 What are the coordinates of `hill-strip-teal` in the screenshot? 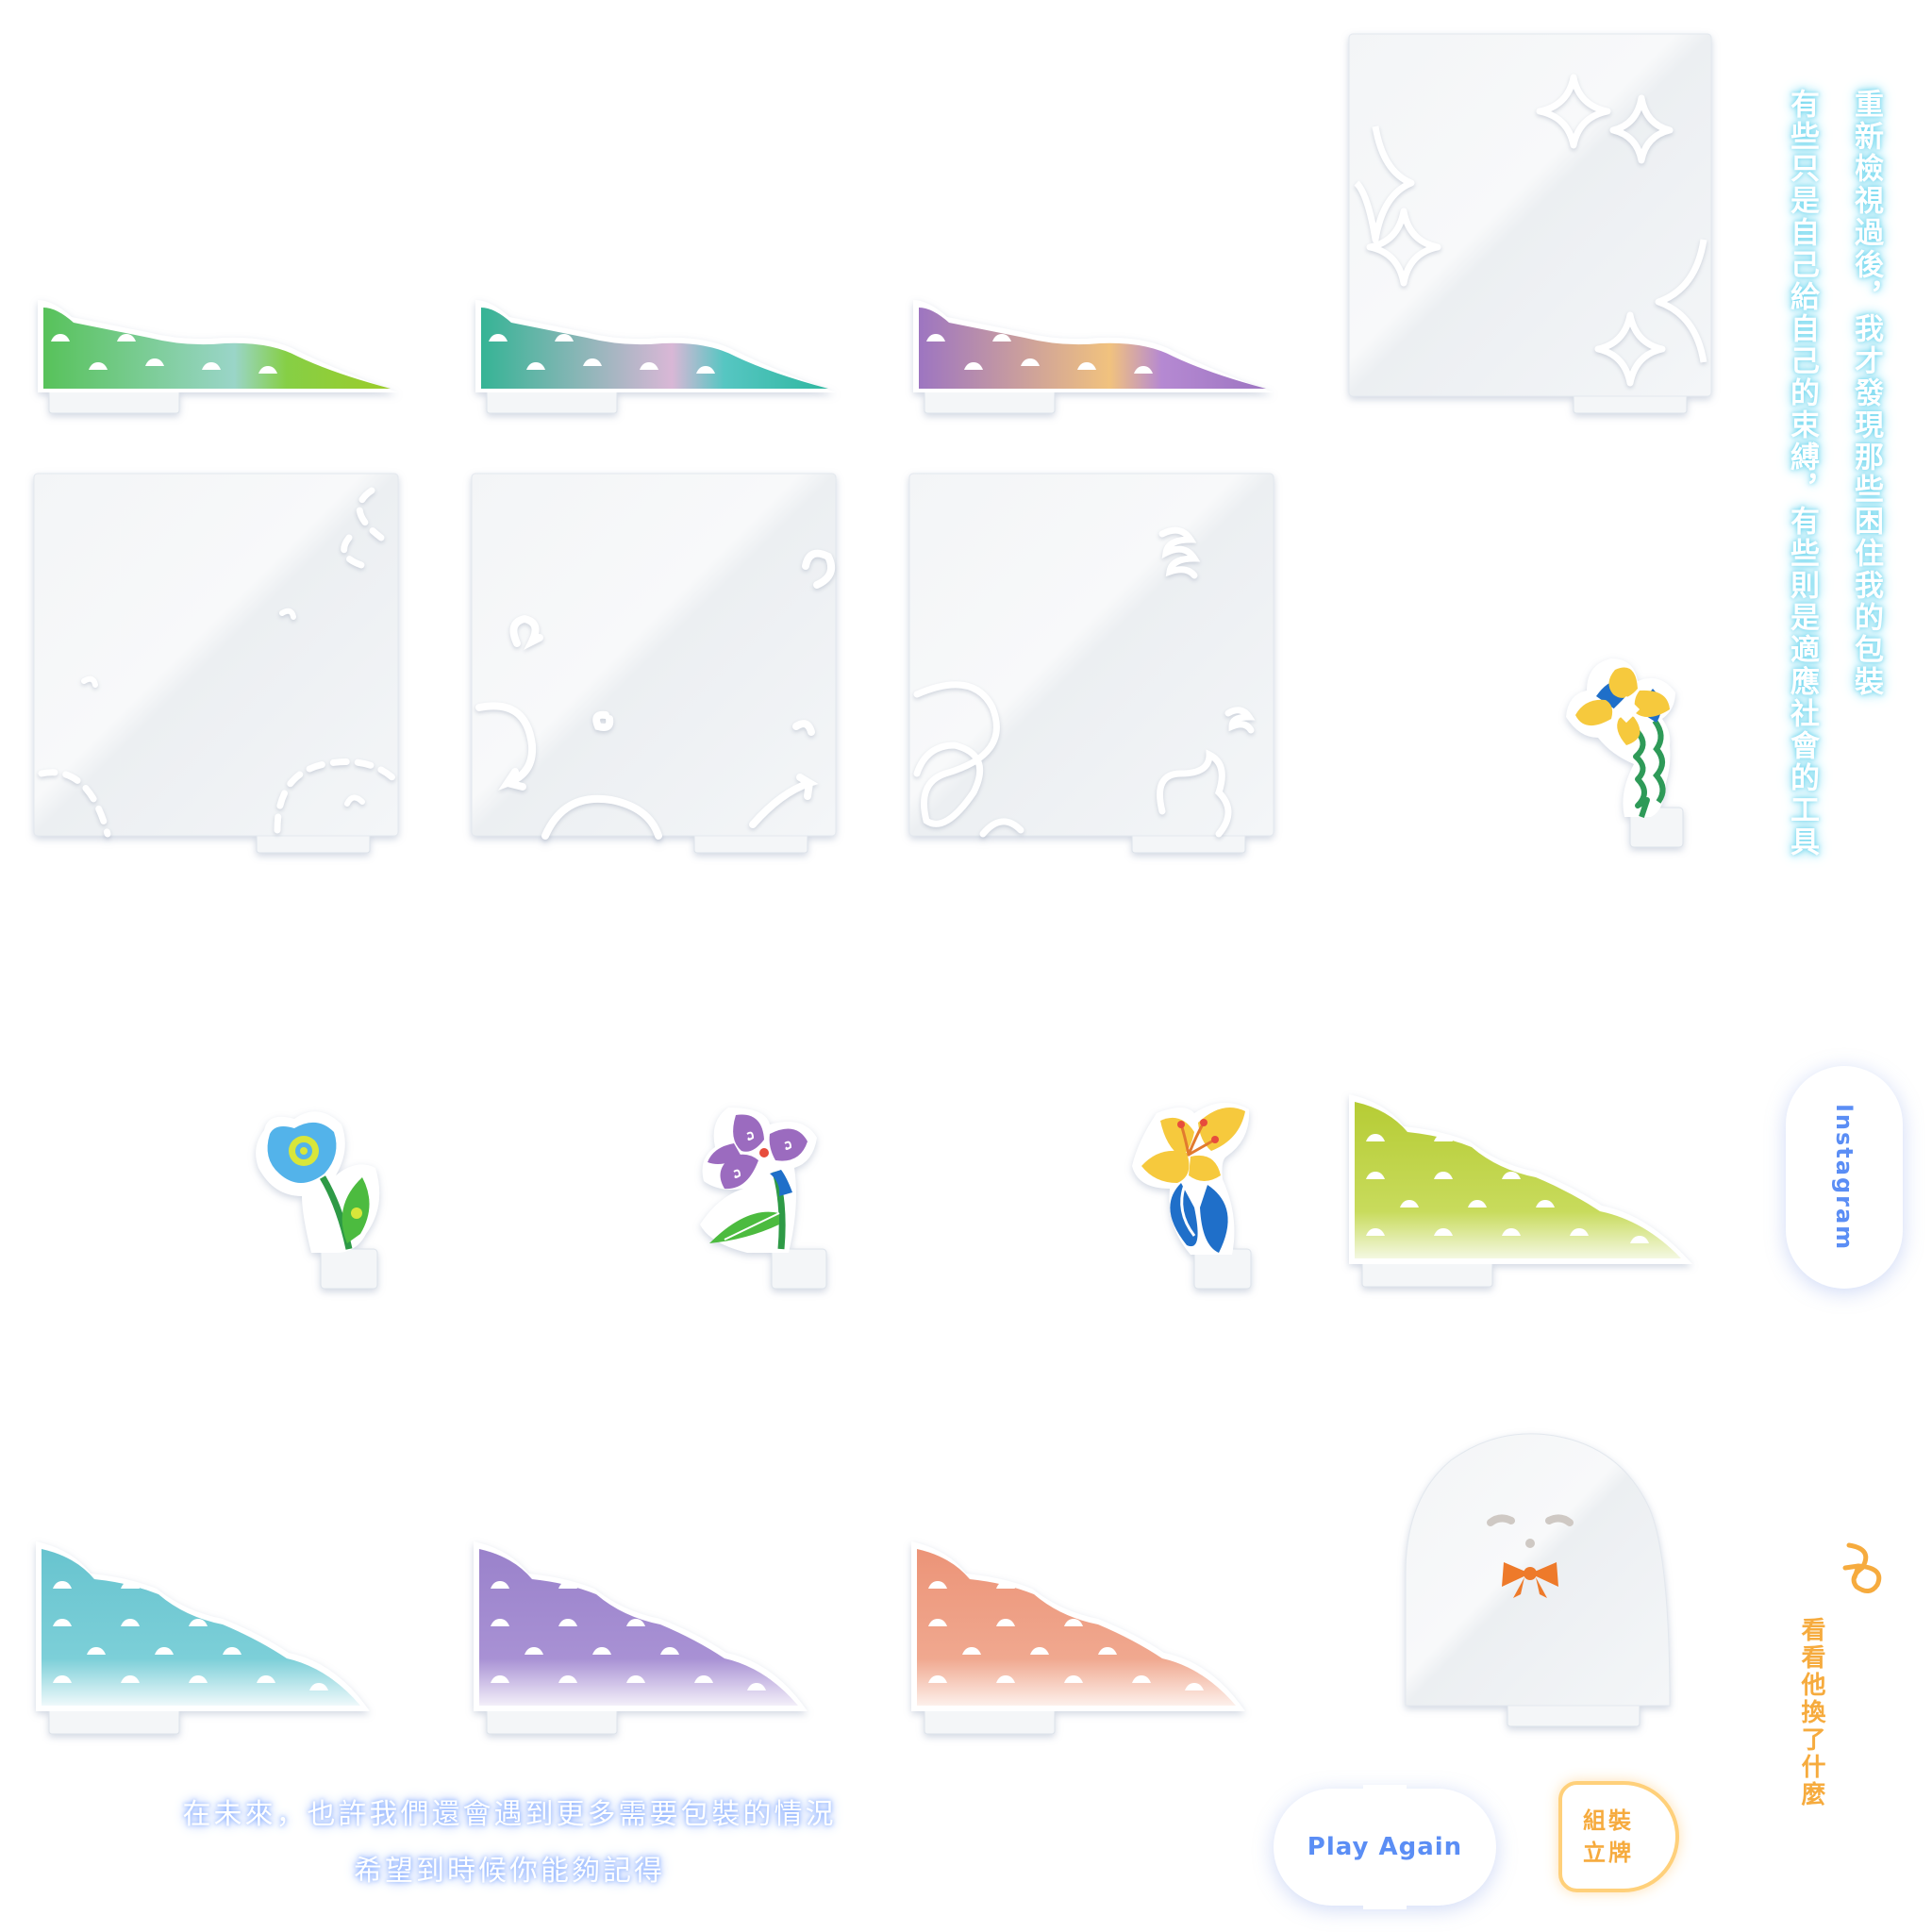 It's located at (656, 355).